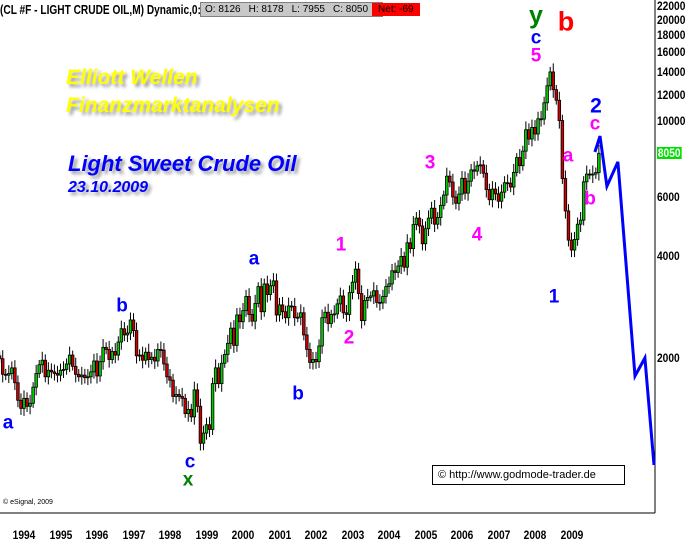 This screenshot has height=543, width=694. What do you see at coordinates (182, 163) in the screenshot?
I see `overlay-instrument: Light Sweet Crude Oil` at bounding box center [182, 163].